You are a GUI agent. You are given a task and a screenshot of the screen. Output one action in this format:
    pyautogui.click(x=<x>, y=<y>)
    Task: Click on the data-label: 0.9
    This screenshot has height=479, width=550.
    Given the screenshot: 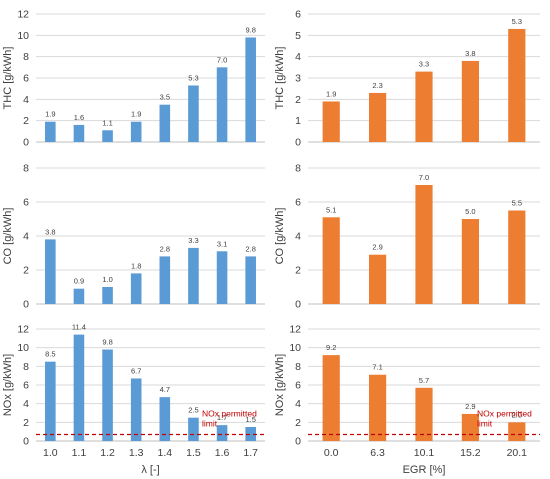 What is the action you would take?
    pyautogui.click(x=79, y=281)
    